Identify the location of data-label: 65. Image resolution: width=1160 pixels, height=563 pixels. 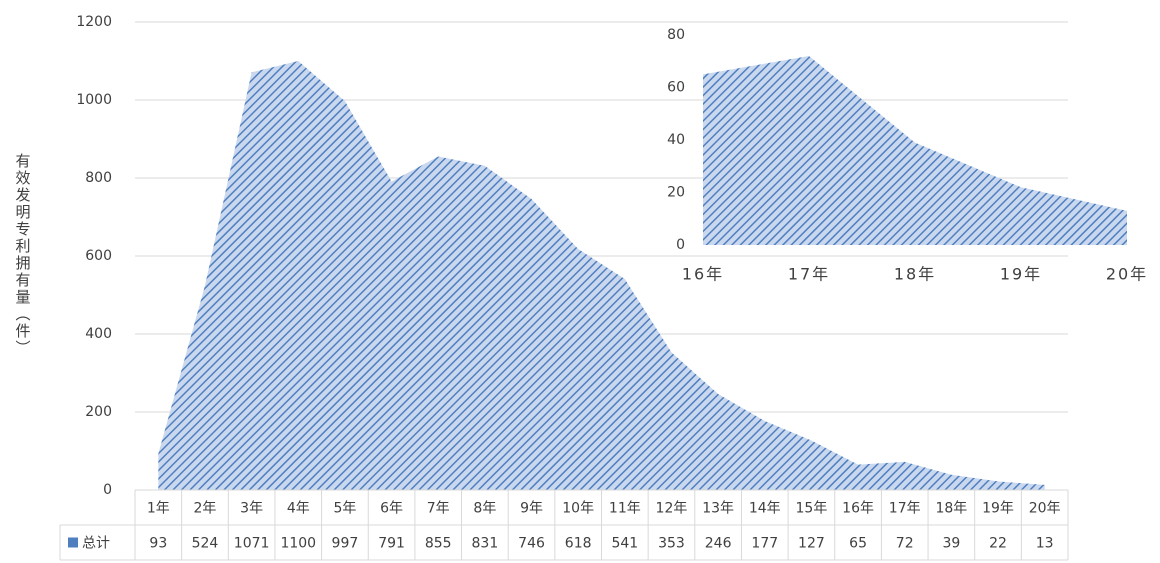
(858, 544).